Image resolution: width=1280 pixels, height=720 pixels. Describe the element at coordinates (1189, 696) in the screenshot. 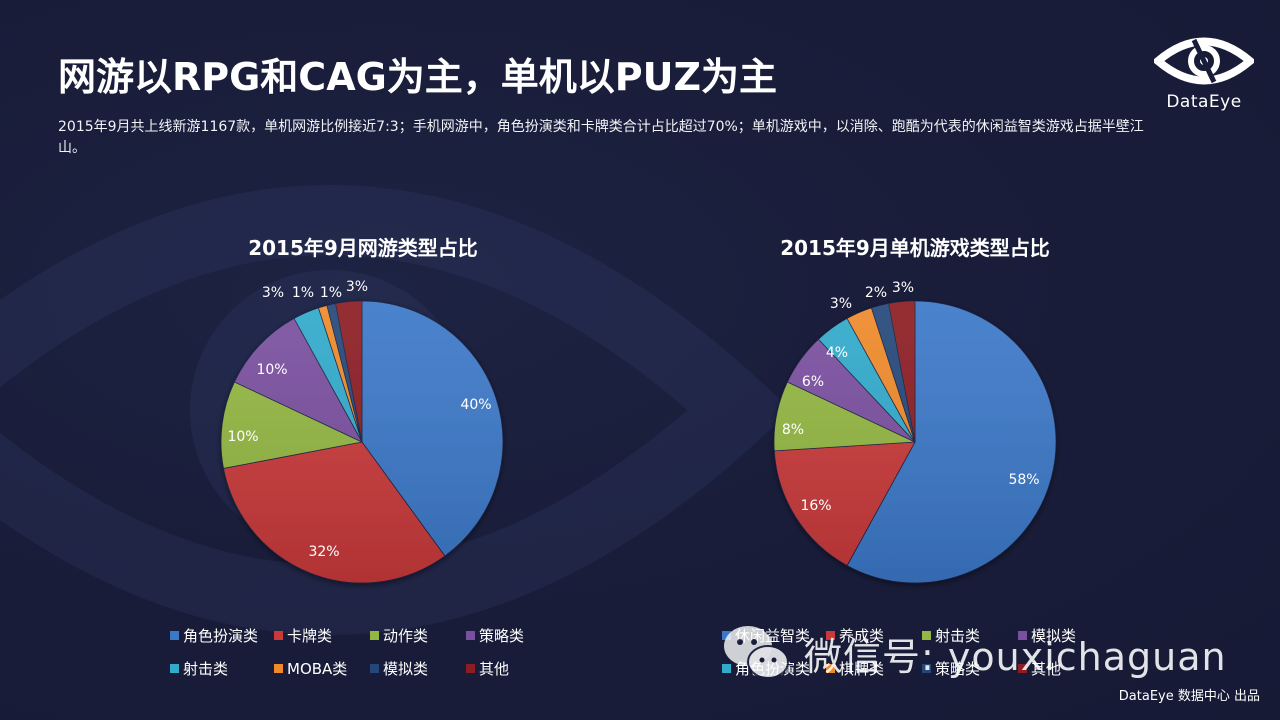

I see `footer-credit: DataEye 数据中心 出品` at that location.